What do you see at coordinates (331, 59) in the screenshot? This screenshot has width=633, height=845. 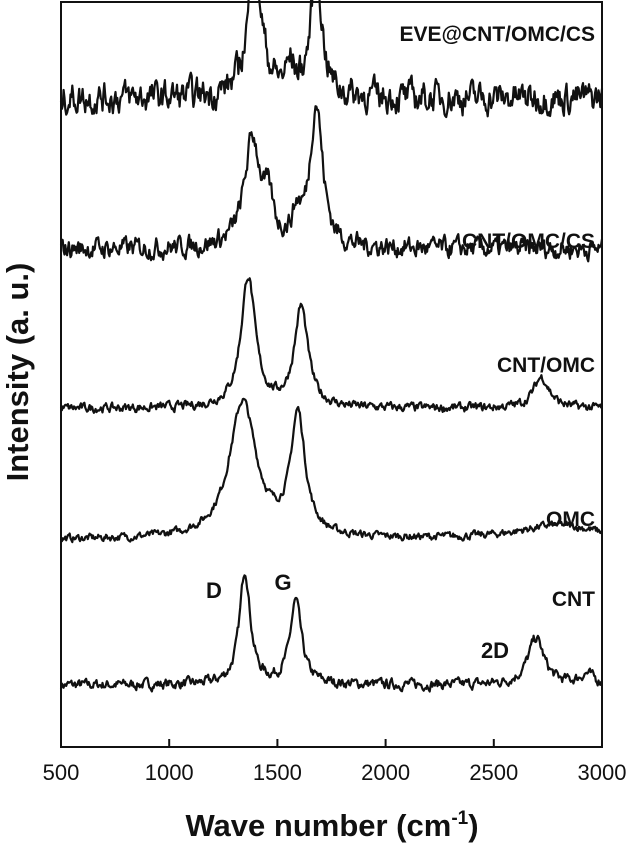 I see `spectrum-line-eve-cnt-omc-cs` at bounding box center [331, 59].